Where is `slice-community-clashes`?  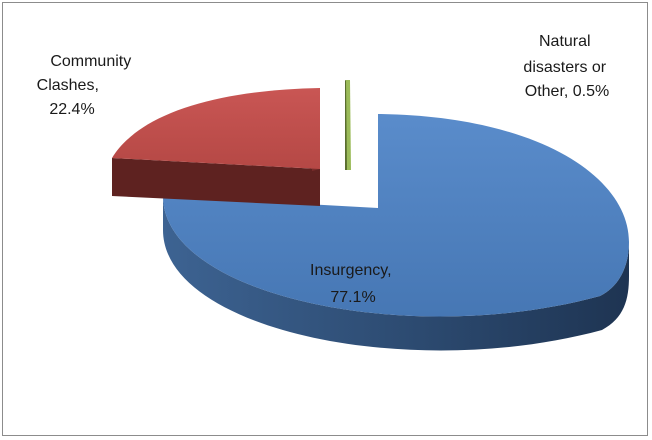
slice-community-clashes is located at coordinates (216, 147).